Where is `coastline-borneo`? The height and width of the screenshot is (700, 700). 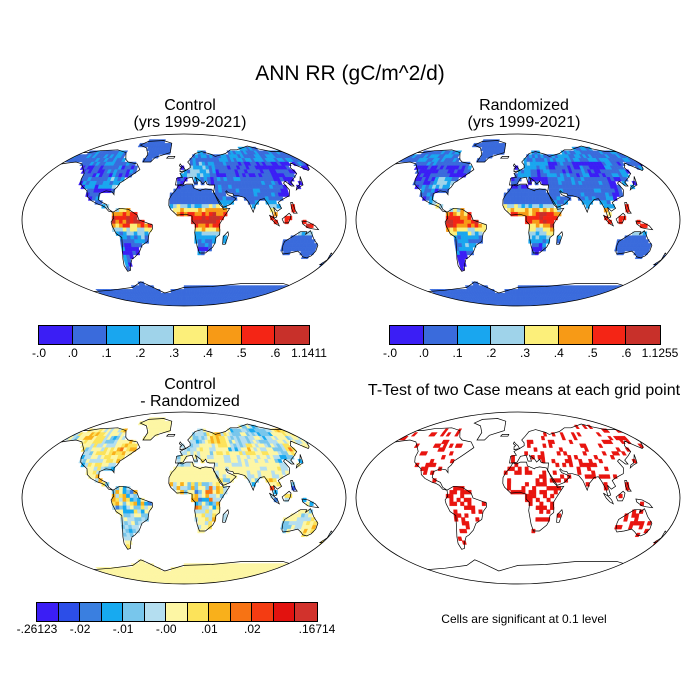
coastline-borneo is located at coordinates (286, 496).